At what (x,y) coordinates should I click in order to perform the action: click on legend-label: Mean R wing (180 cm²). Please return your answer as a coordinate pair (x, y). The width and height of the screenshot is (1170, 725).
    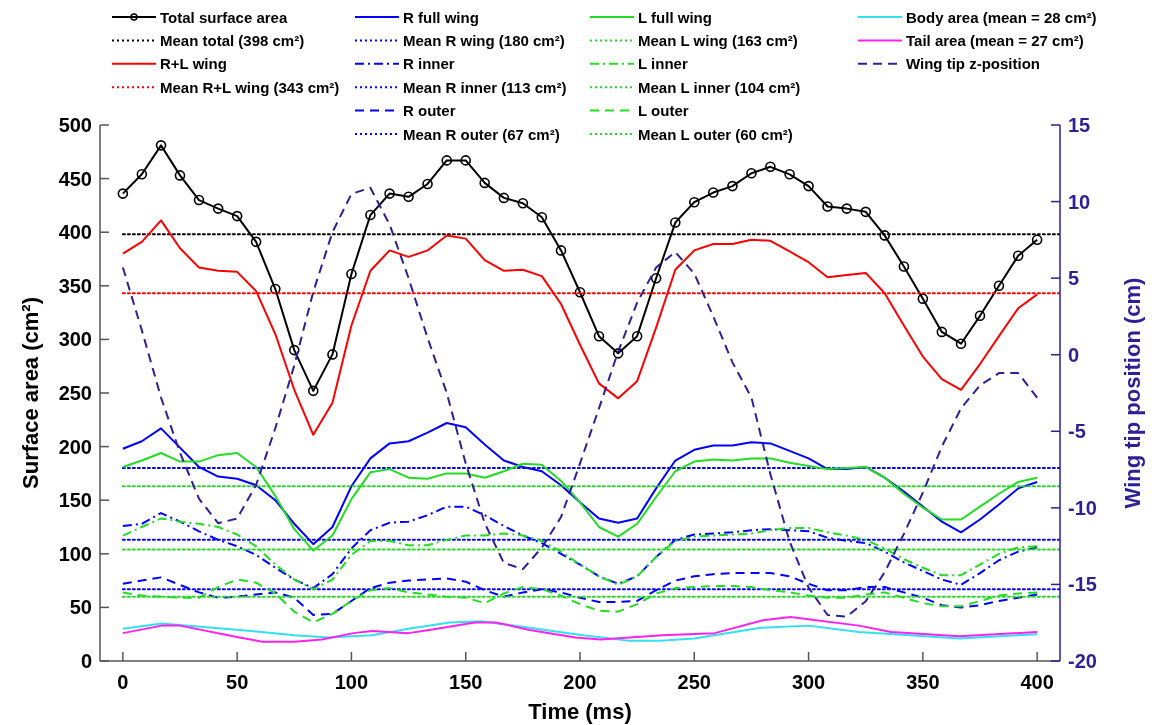
    Looking at the image, I should click on (484, 40).